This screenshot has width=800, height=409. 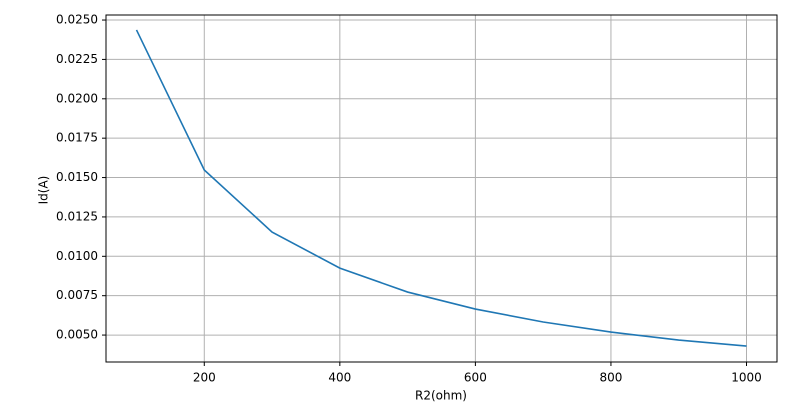 I want to click on y-tick-label: 0.0175, so click(x=77, y=138).